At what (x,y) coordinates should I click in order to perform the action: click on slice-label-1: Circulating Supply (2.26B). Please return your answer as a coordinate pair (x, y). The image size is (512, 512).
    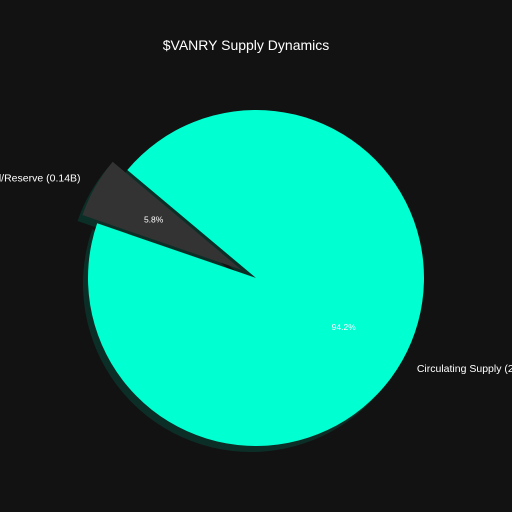
    Looking at the image, I should click on (464, 369).